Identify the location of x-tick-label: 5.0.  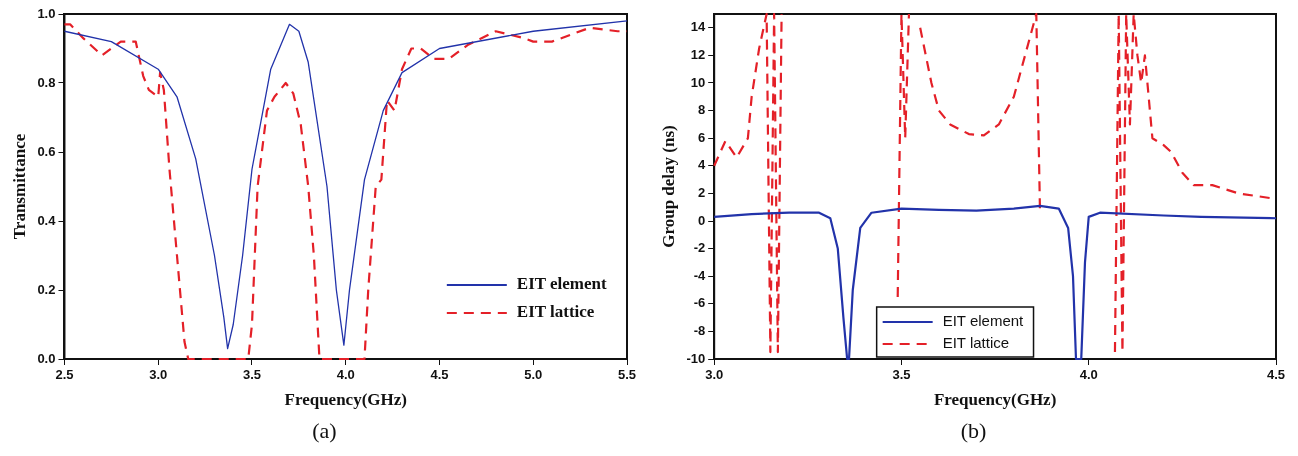
(533, 375).